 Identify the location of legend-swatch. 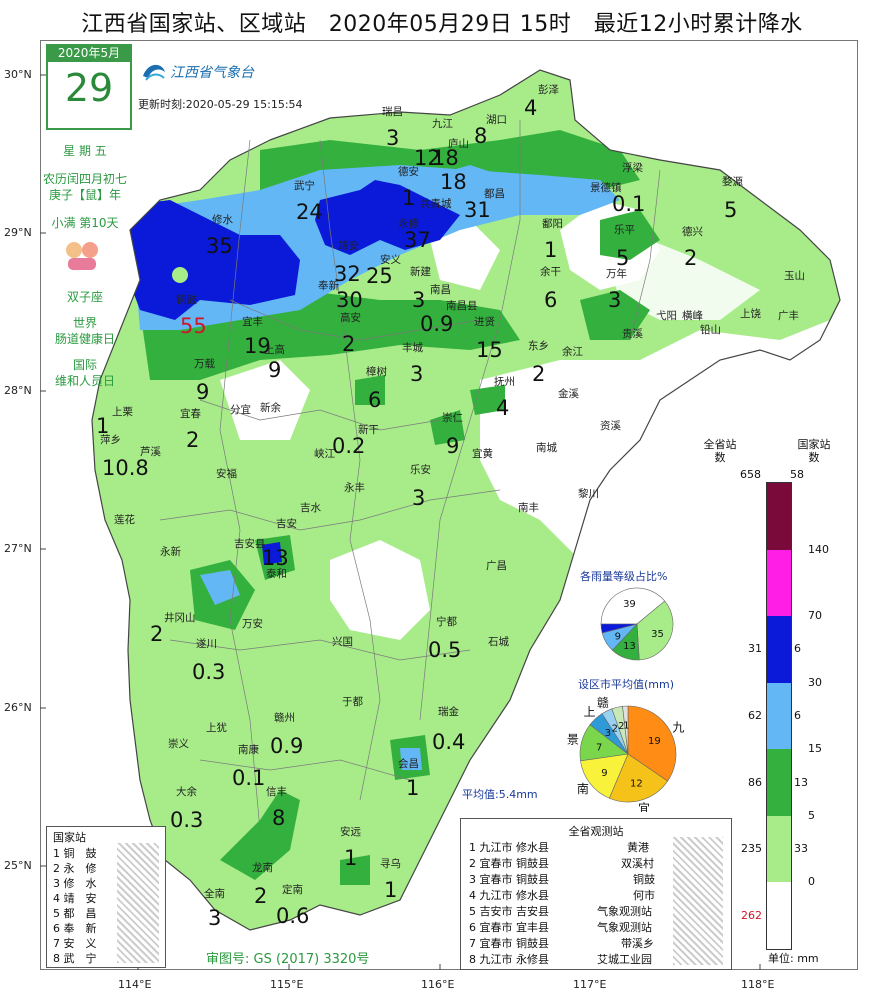
(779, 716).